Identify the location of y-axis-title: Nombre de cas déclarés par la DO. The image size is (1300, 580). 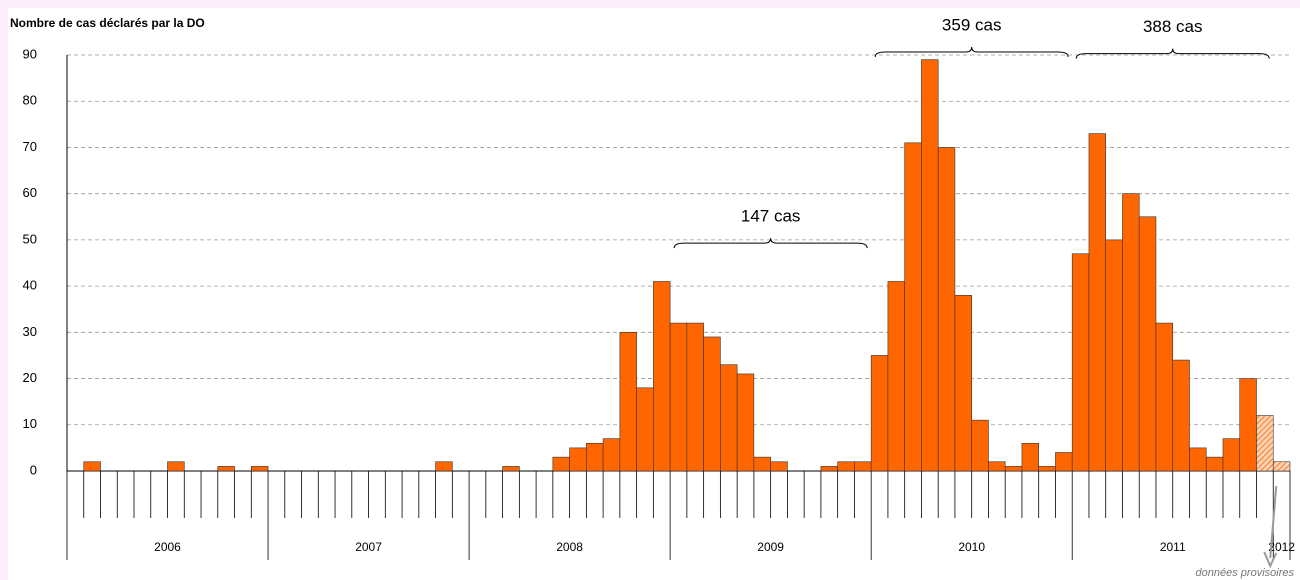
(107, 23).